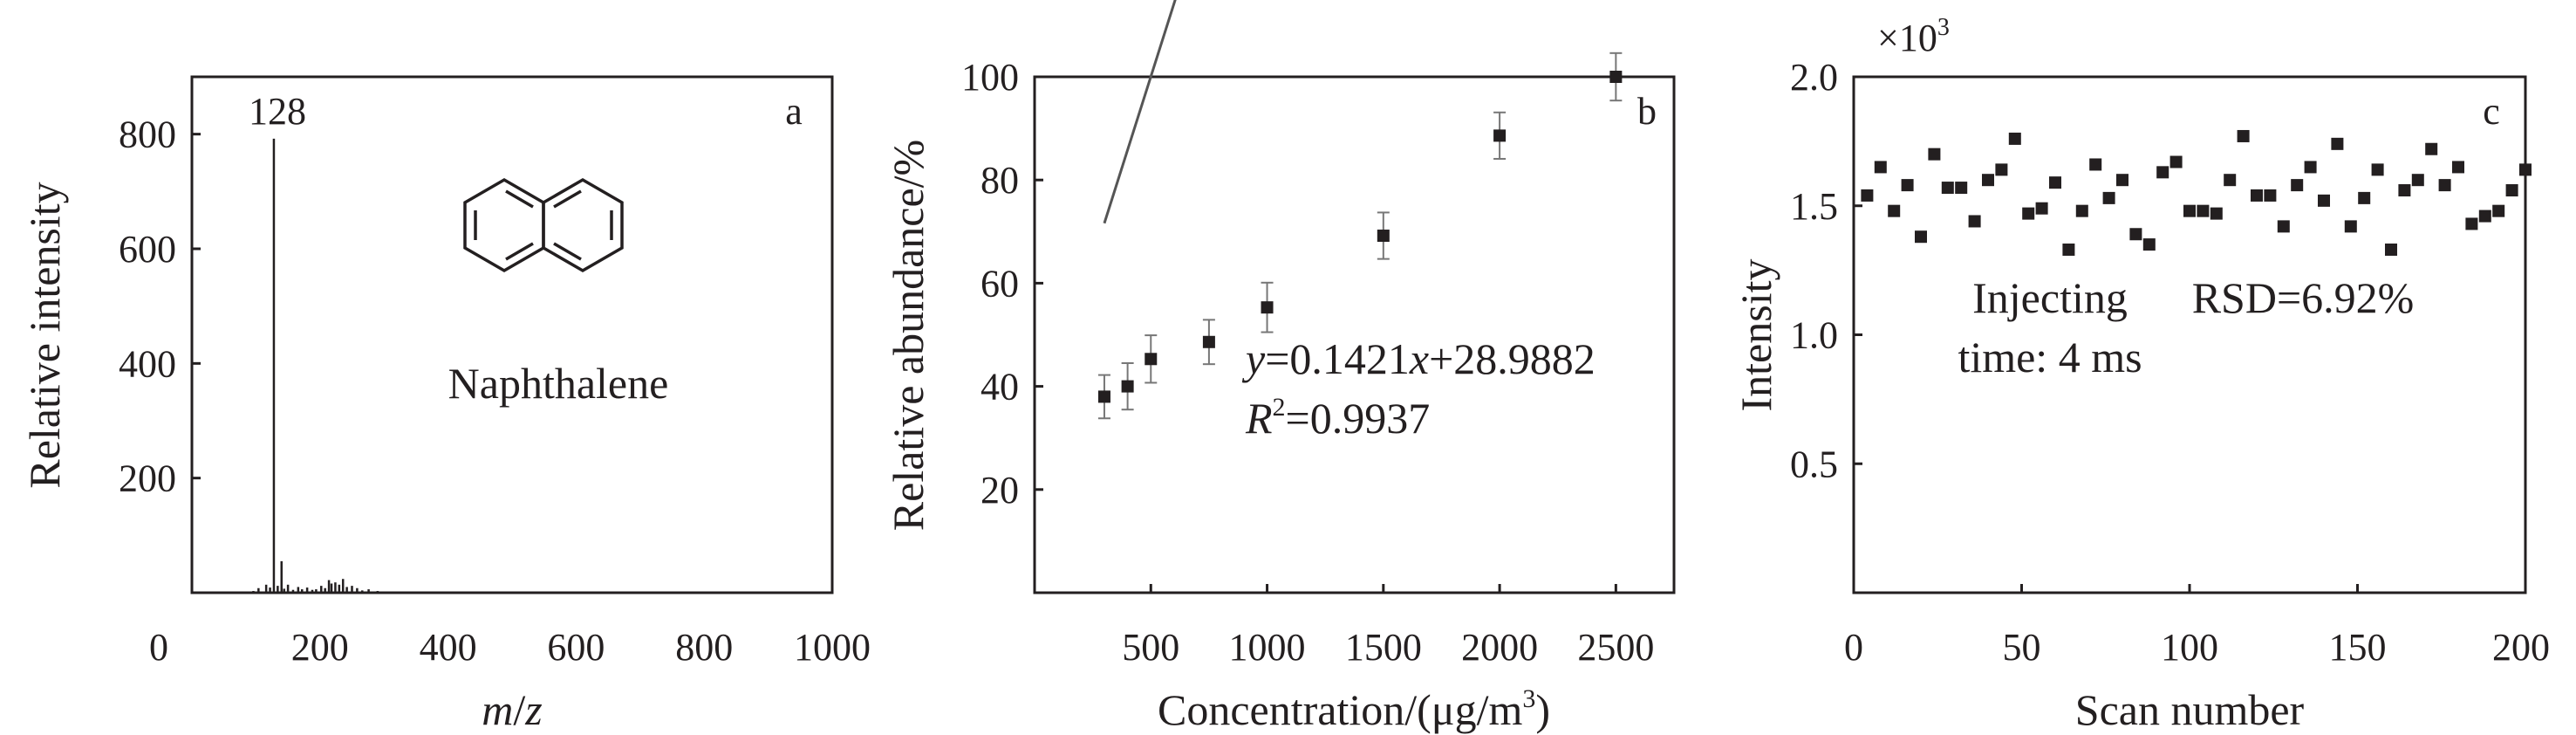 This screenshot has height=735, width=2576. I want to click on r-squared: R2=0.9937, so click(1337, 418).